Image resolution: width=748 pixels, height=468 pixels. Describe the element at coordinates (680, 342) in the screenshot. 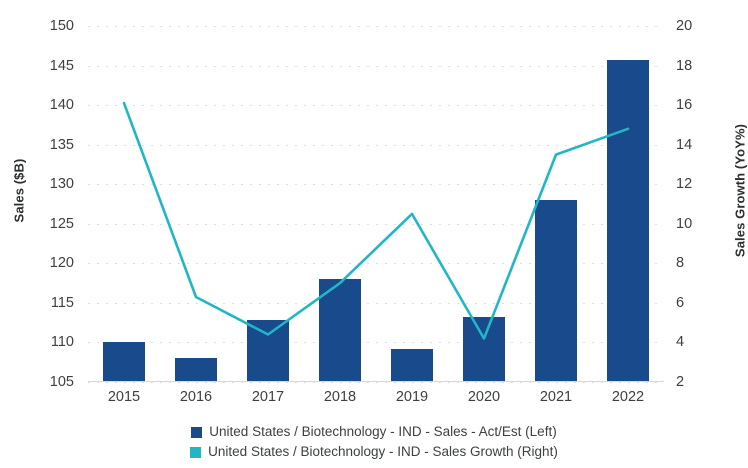

I see `right-axis-tick-label: 4` at that location.